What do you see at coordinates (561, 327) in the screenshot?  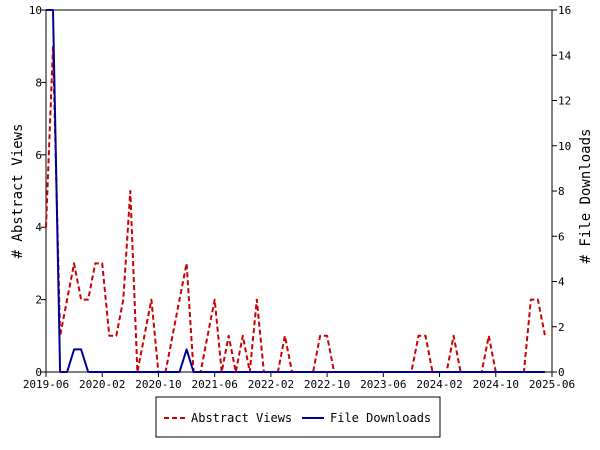 I see `y-right-tick-label: 2` at bounding box center [561, 327].